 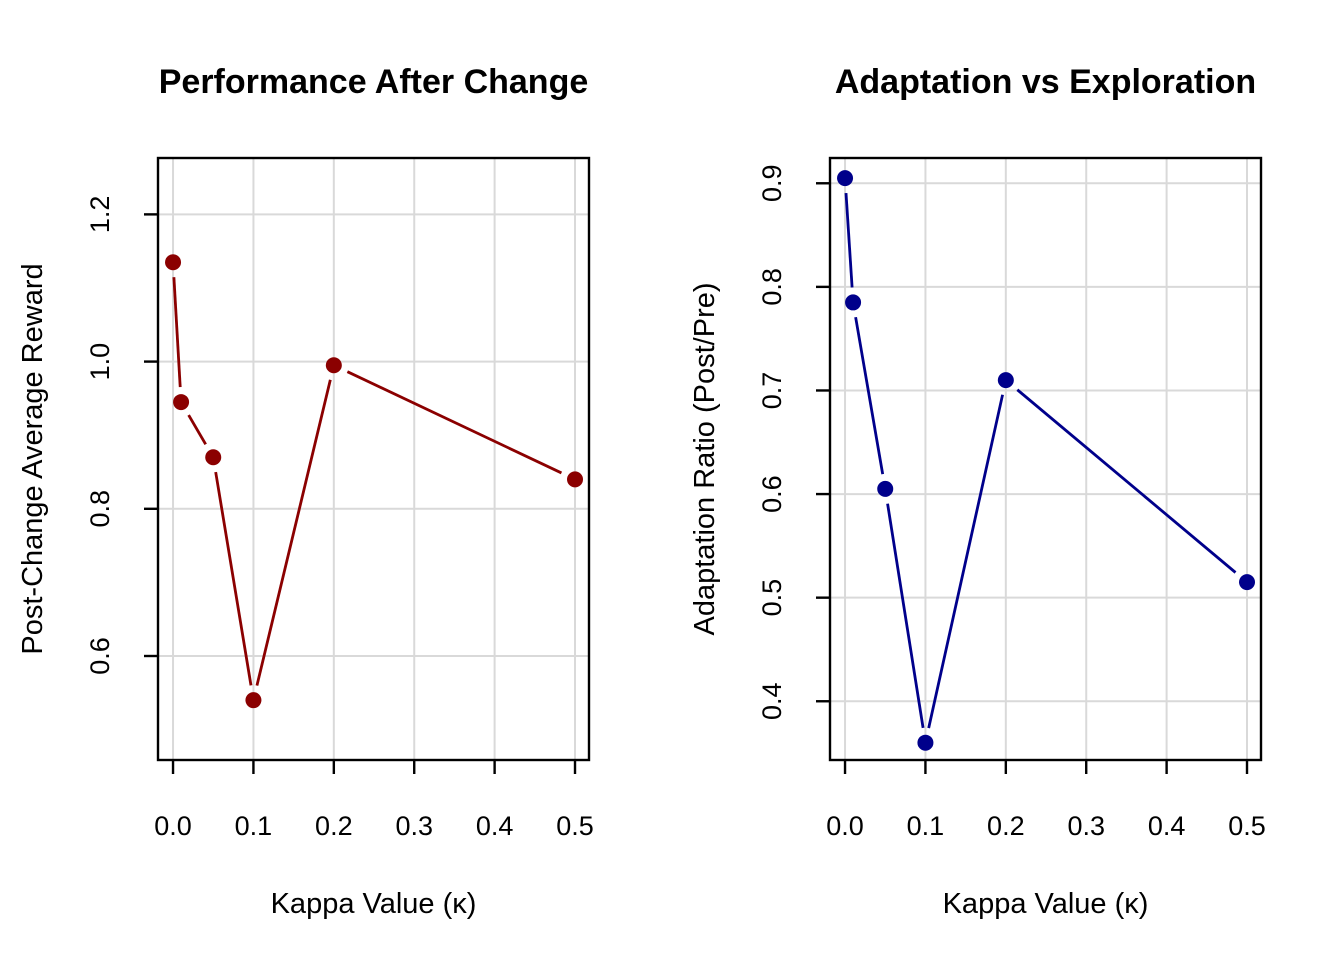 What do you see at coordinates (100, 362) in the screenshot?
I see `y-tick-label: 1.0` at bounding box center [100, 362].